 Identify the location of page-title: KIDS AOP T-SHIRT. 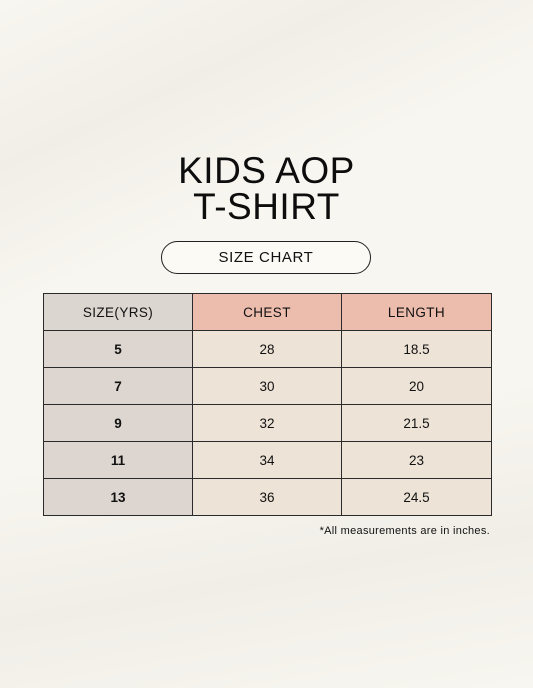
(266, 188).